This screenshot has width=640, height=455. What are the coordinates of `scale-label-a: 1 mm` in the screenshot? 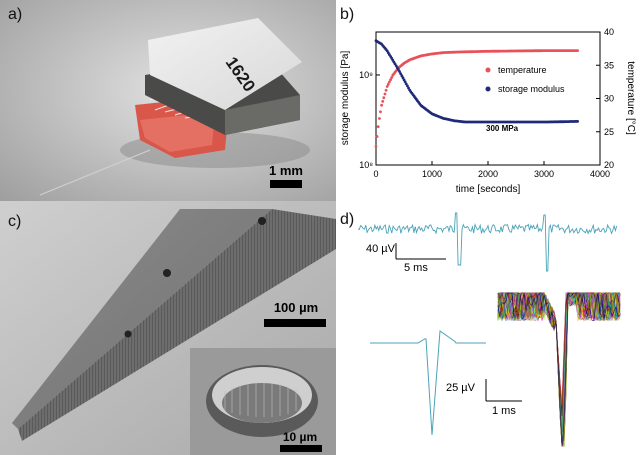 It's located at (286, 170).